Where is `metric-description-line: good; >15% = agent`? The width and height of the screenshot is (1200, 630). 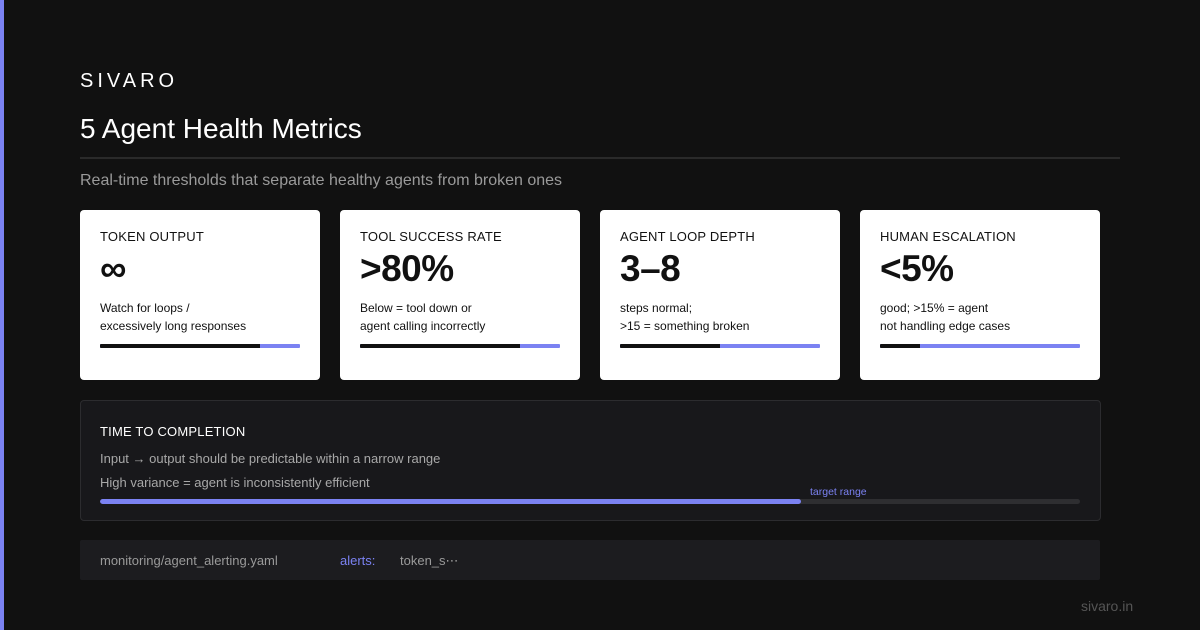
metric-description-line: good; >15% = agent is located at coordinates (934, 308).